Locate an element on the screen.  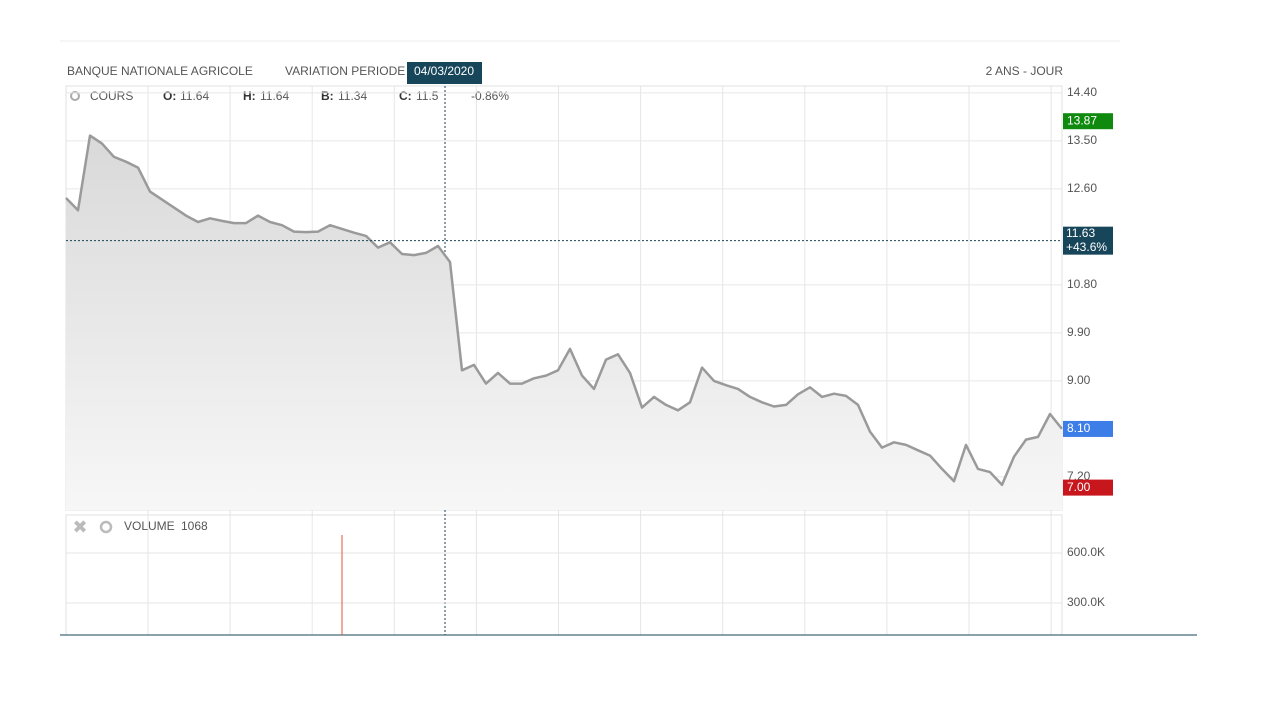
crosshair-value: 11.63 is located at coordinates (1080, 233).